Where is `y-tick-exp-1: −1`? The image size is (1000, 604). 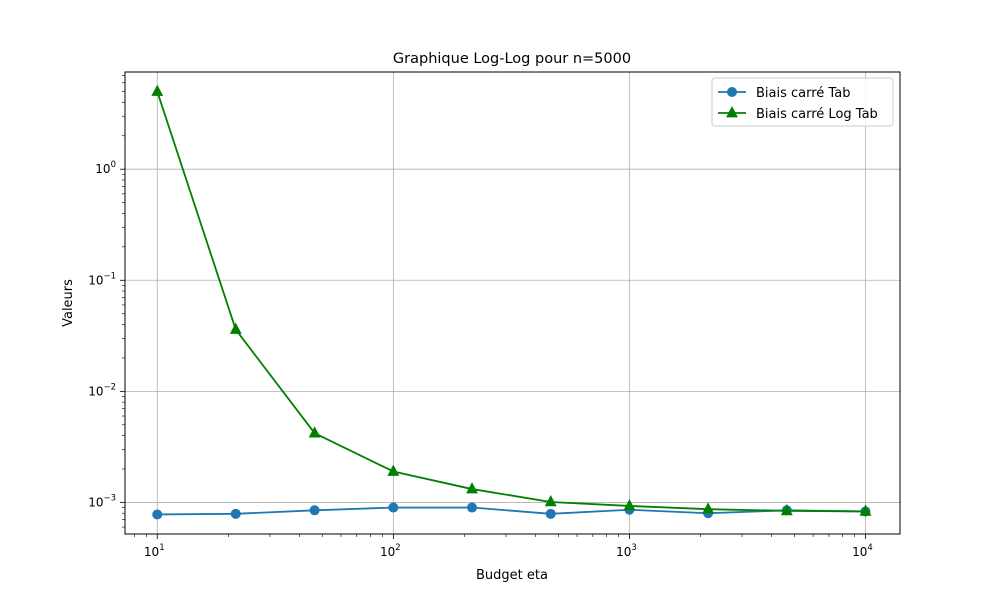 y-tick-exp-1: −1 is located at coordinates (109, 276).